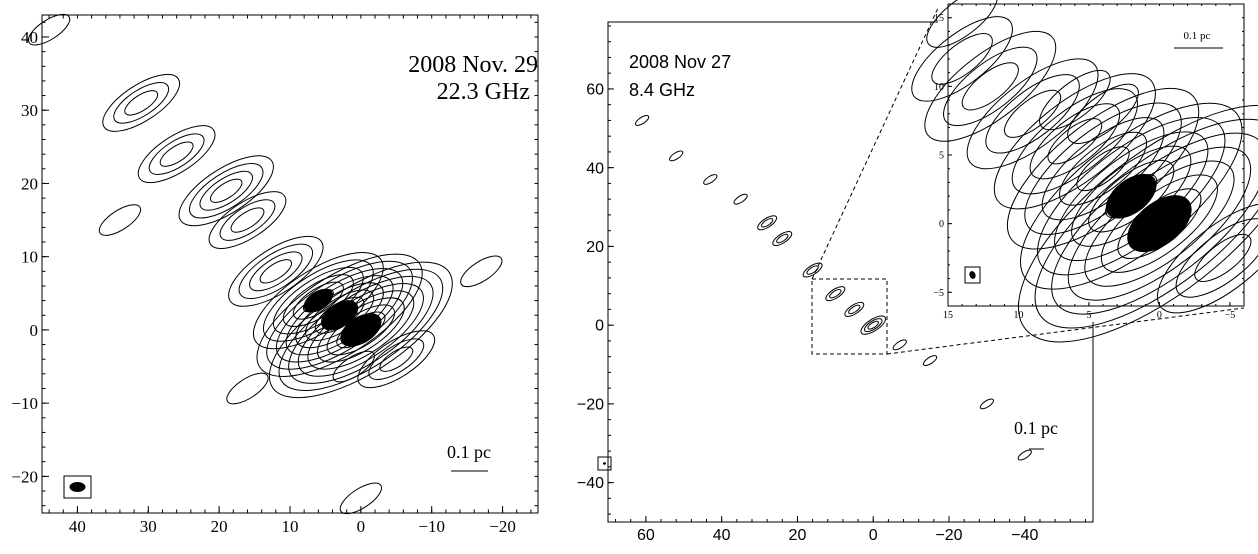  What do you see at coordinates (469, 452) in the screenshot?
I see `left-scale-bar-label: 0.1 pc` at bounding box center [469, 452].